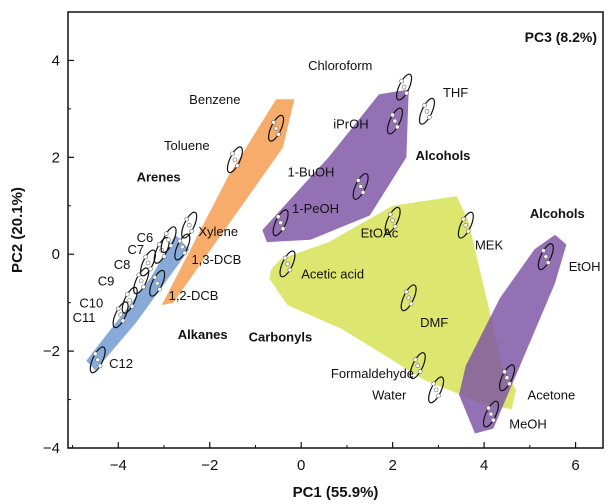  What do you see at coordinates (84, 317) in the screenshot?
I see `label-c11: C11` at bounding box center [84, 317].